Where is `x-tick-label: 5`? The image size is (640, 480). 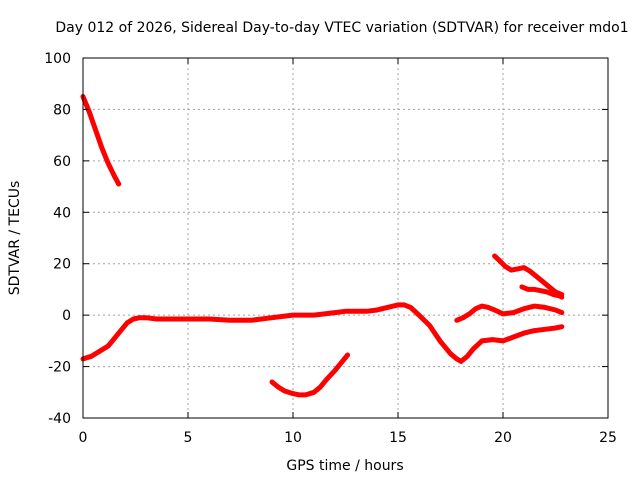
x-tick-label: 5 is located at coordinates (188, 438).